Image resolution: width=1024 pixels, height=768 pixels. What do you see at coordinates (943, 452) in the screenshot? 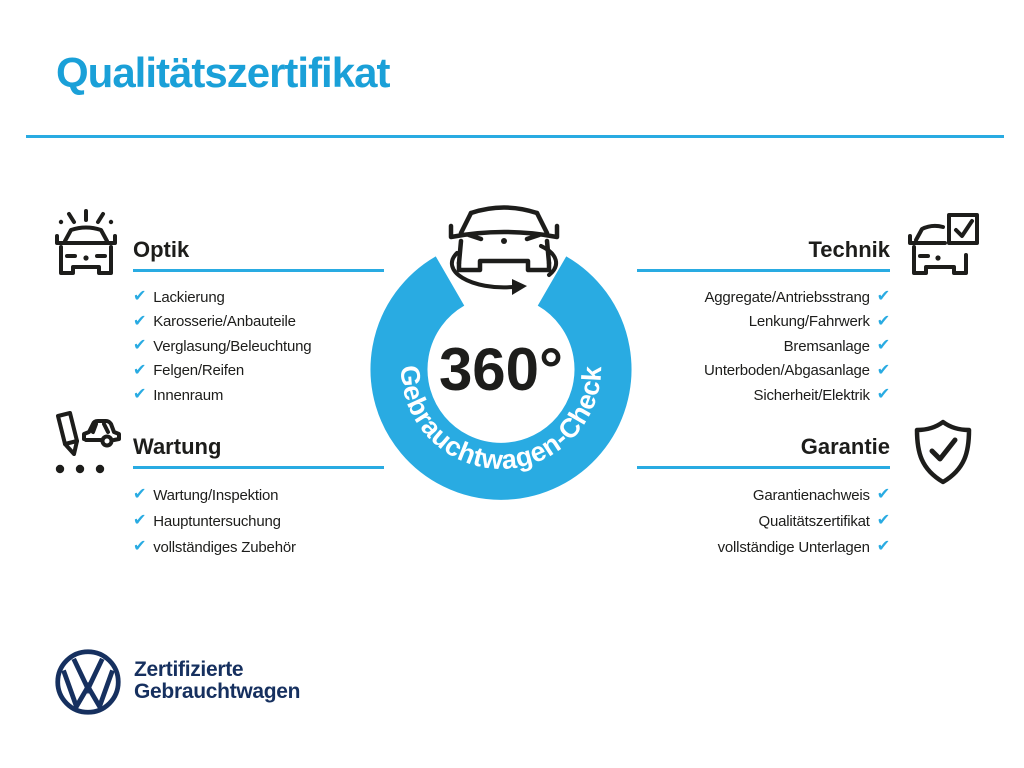
I see `shield-check-icon` at bounding box center [943, 452].